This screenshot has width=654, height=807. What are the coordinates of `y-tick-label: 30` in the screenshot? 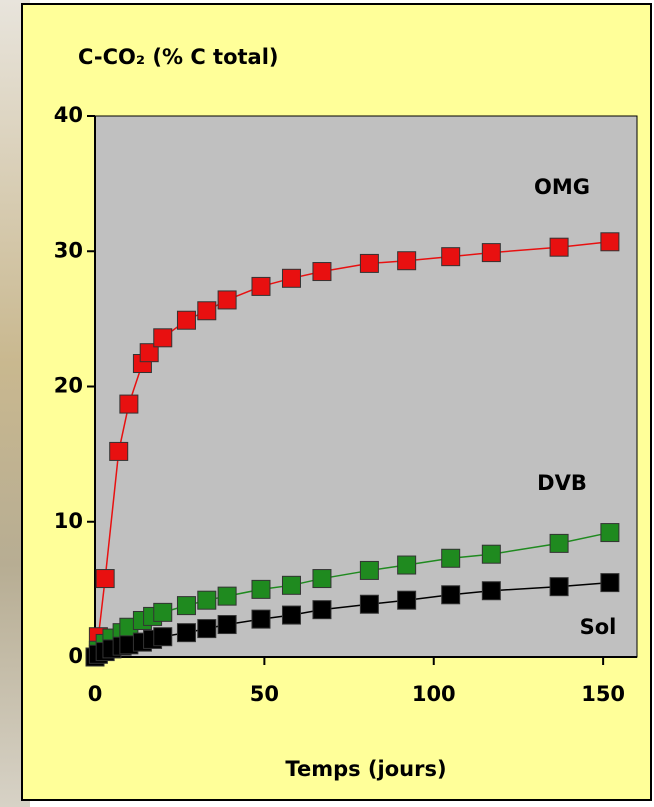 It's located at (68, 250).